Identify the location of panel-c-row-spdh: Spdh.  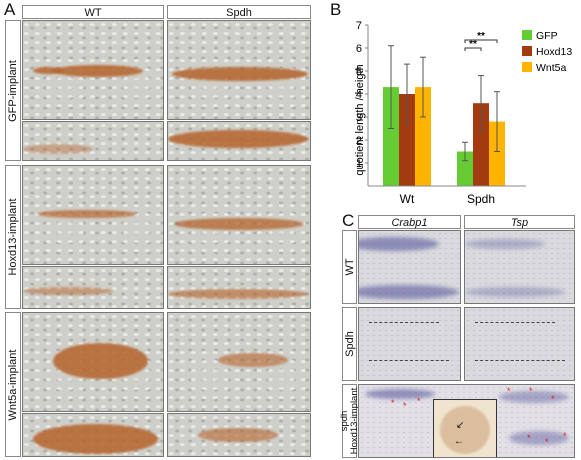
(349, 344).